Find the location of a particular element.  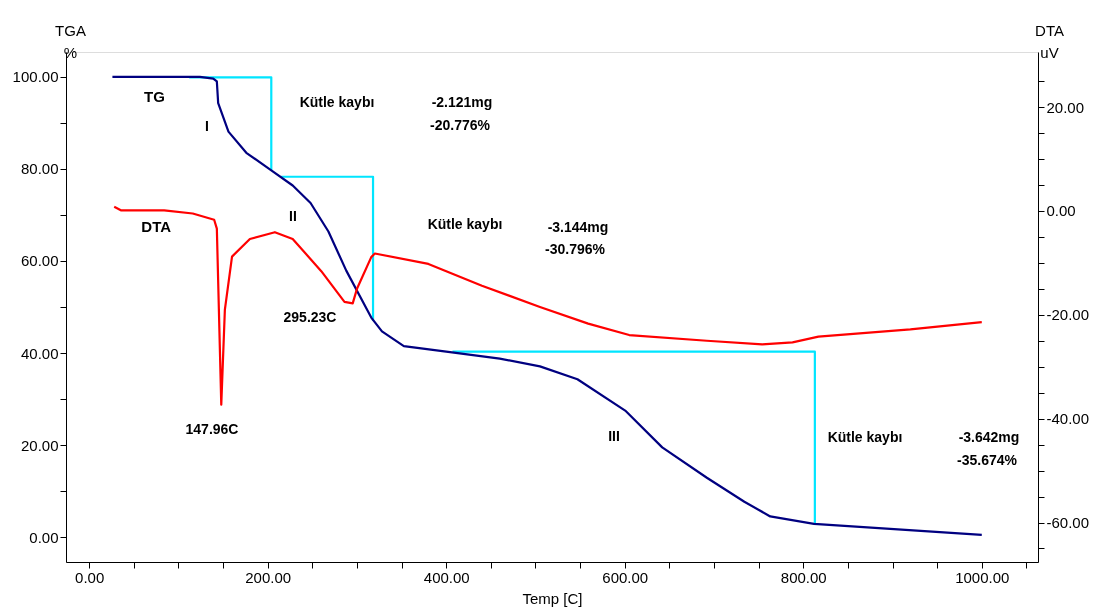

annotation: -3.144mg is located at coordinates (578, 227).